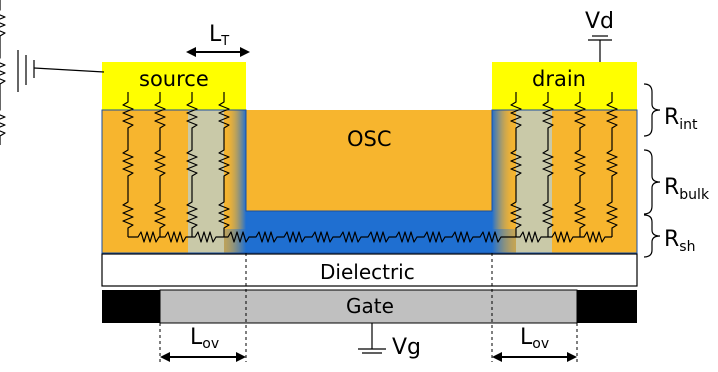 The width and height of the screenshot is (718, 372). I want to click on gate-left-end, so click(131, 306).